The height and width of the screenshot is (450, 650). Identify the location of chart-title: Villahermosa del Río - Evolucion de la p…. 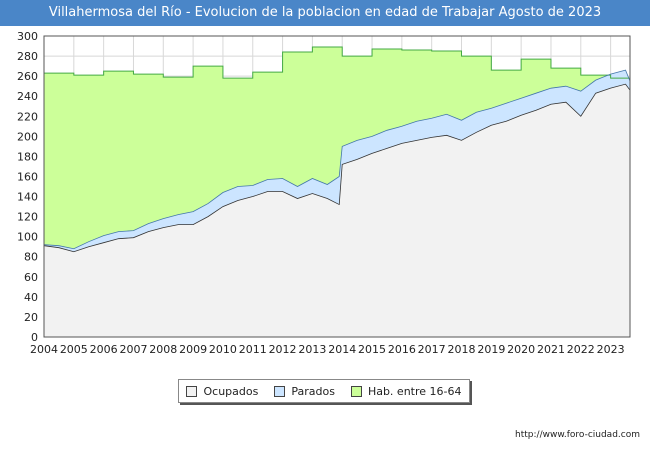
(325, 13).